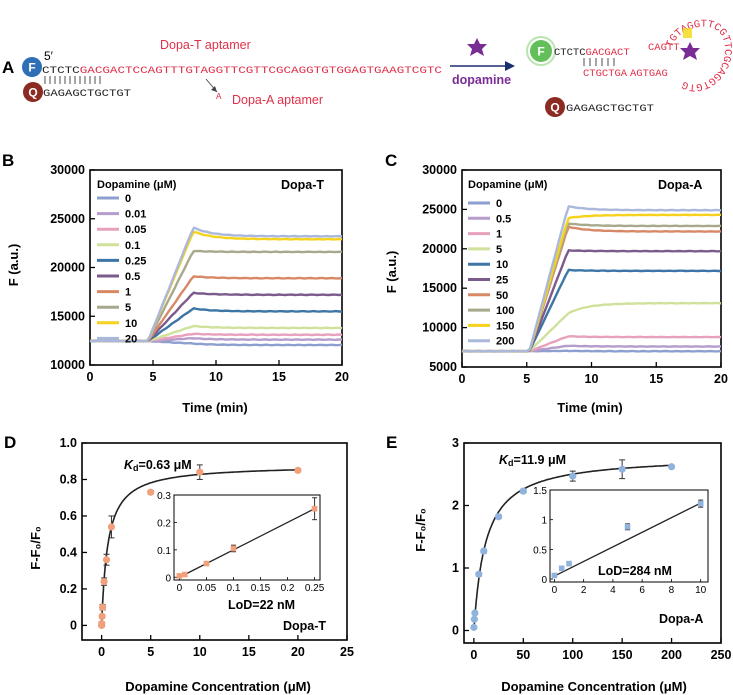  Describe the element at coordinates (207, 588) in the screenshot. I see `chartD-inset-xtick-label: 0.05` at that location.